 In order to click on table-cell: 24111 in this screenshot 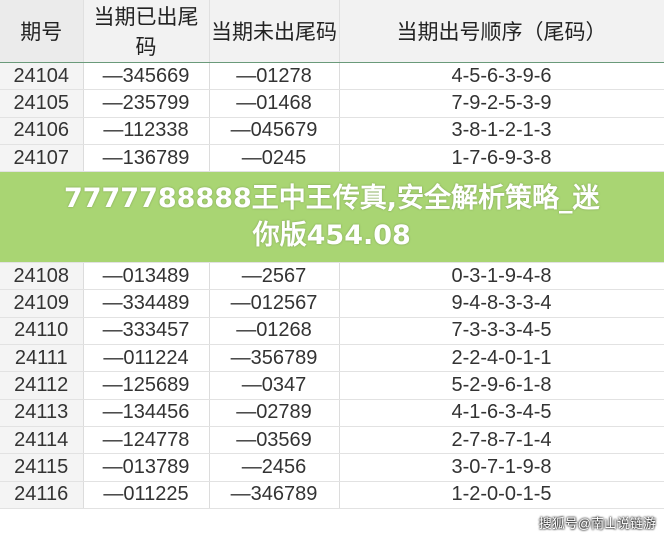, I will do `click(42, 358)`.